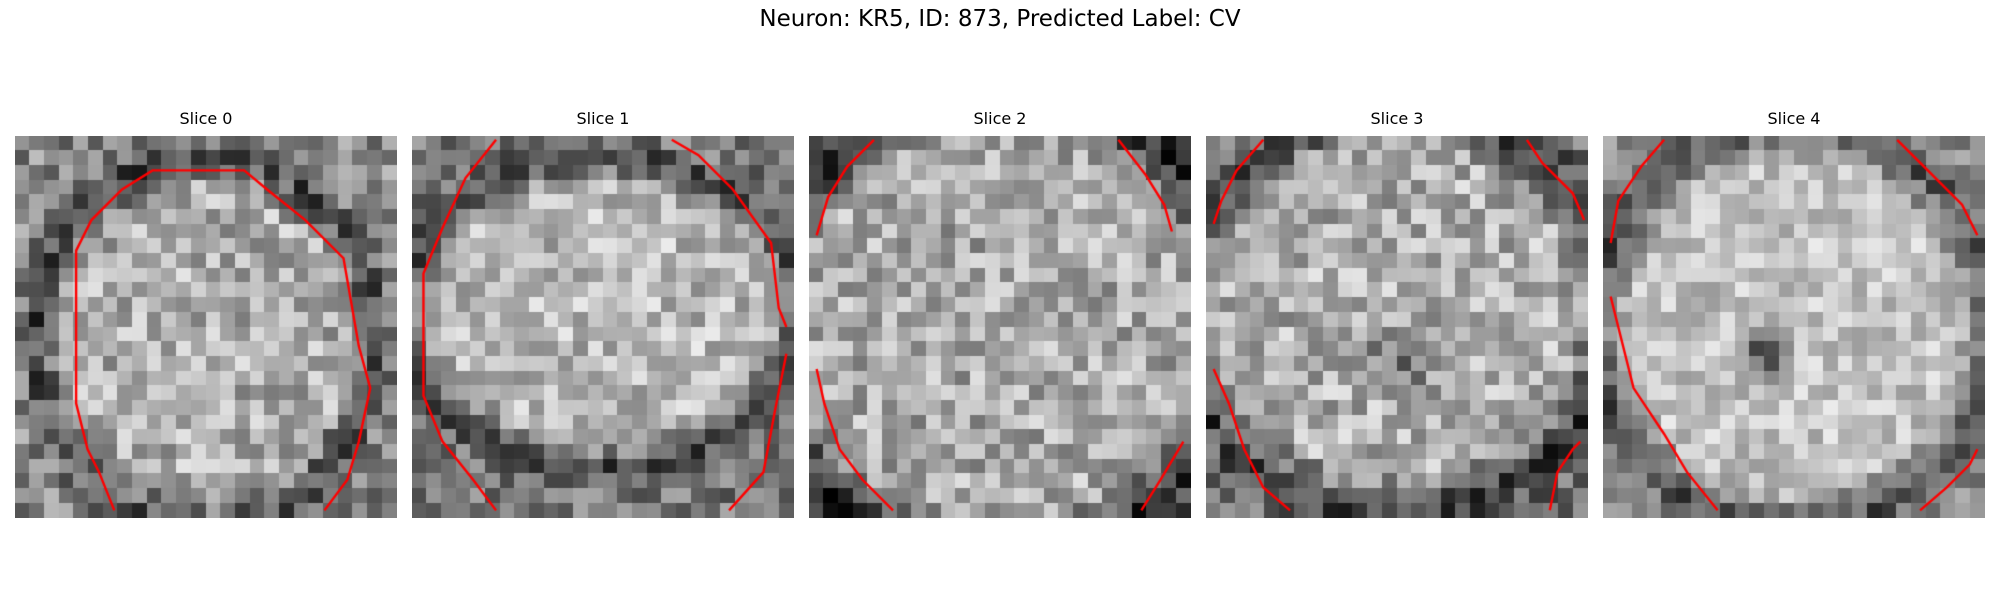  What do you see at coordinates (1794, 118) in the screenshot?
I see `slice-title-4: Slice 4` at bounding box center [1794, 118].